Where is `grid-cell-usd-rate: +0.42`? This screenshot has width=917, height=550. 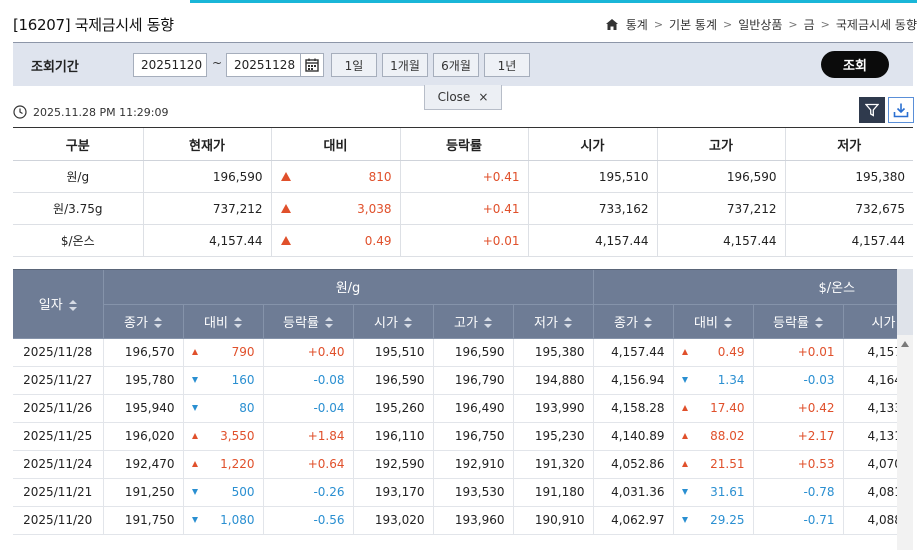
grid-cell-usd-rate: +0.42 is located at coordinates (798, 408).